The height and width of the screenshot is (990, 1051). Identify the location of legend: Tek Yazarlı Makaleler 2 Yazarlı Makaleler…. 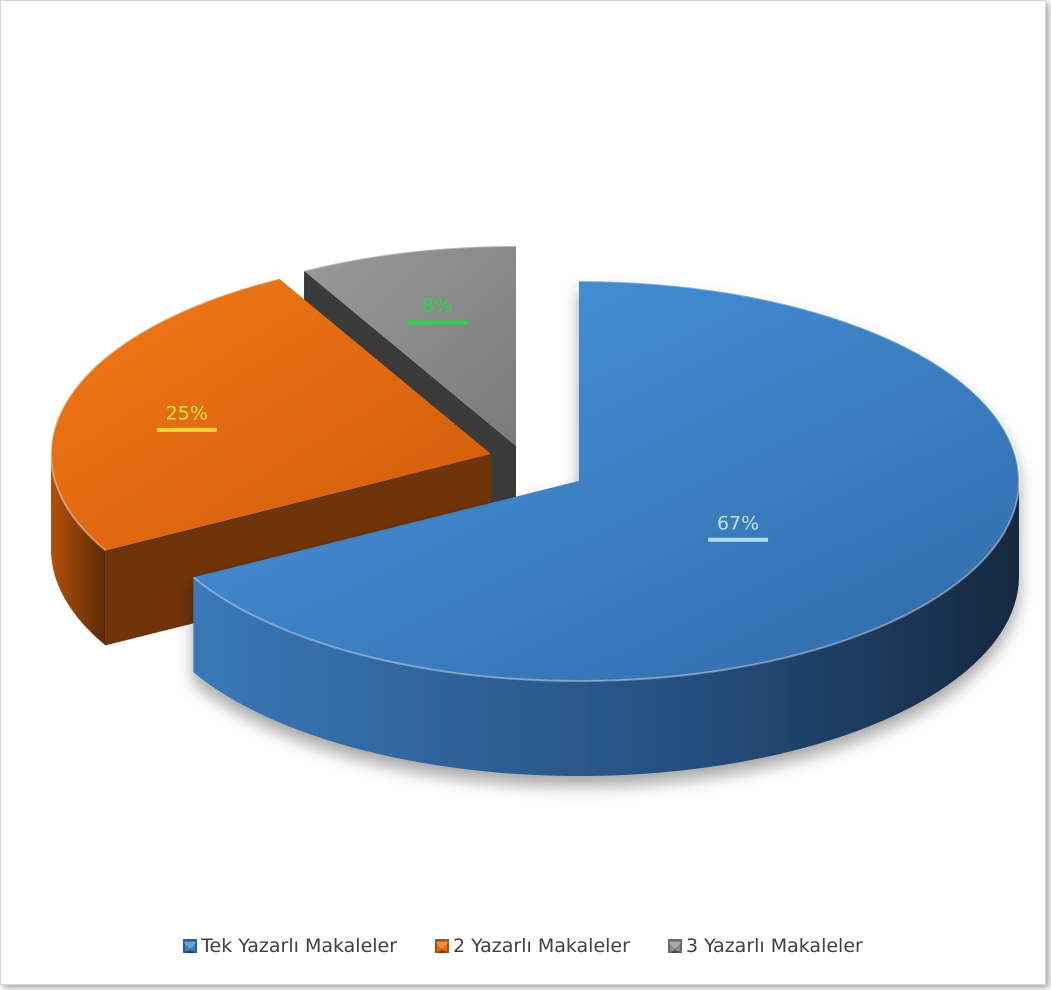
(523, 946).